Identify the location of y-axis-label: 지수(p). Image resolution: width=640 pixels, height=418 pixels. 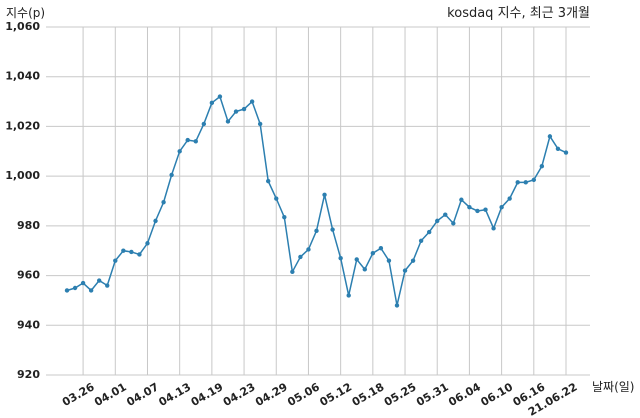
(25, 13).